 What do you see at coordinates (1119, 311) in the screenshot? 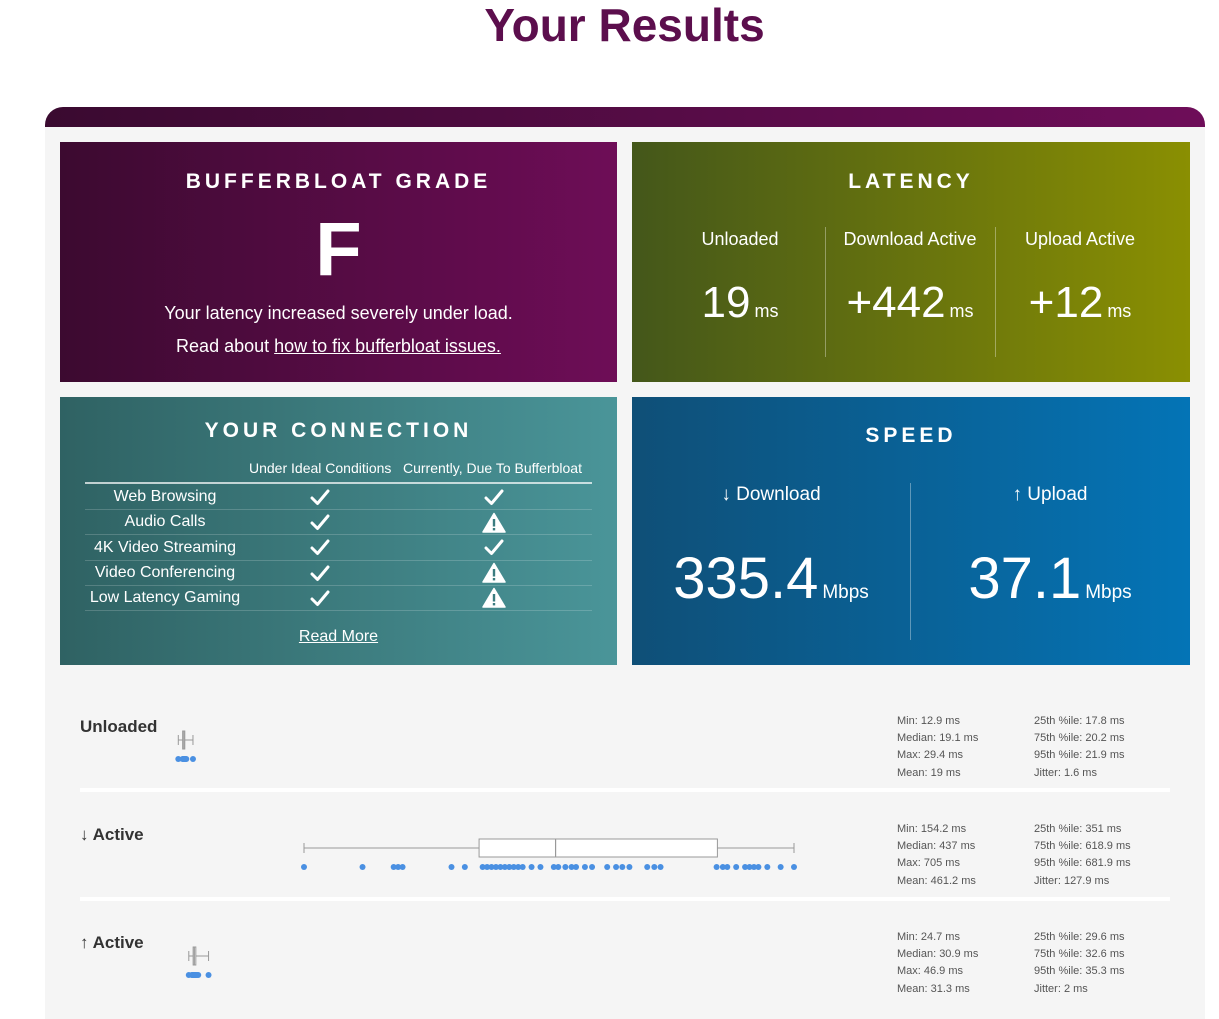
I see `latency-upload-unit: ms` at bounding box center [1119, 311].